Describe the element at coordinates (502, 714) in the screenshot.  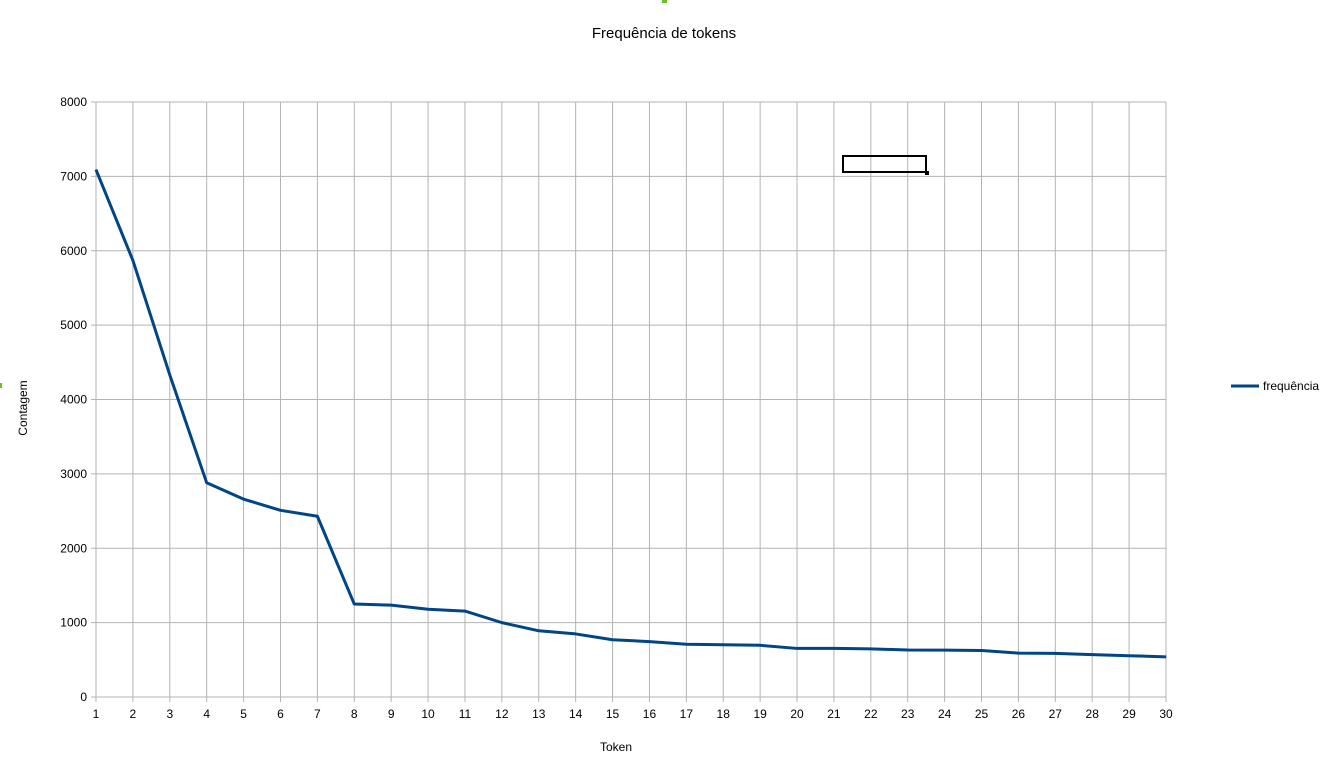
I see `x-tick-label: 12` at that location.